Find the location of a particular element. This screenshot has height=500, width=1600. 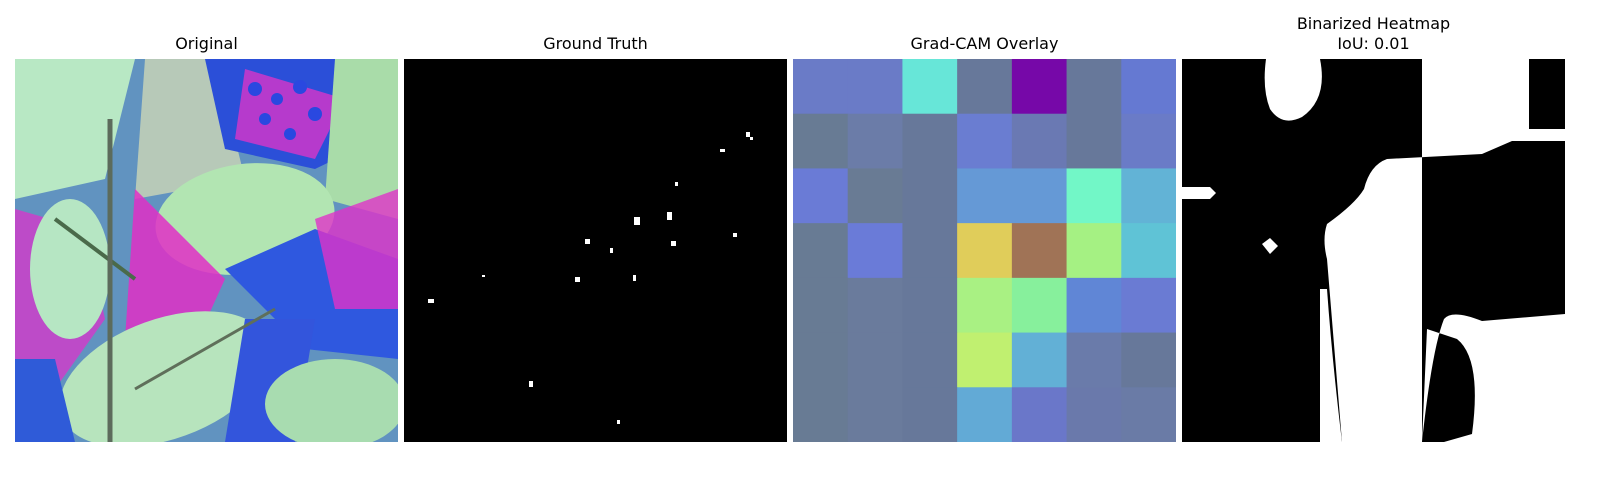

iou-subtitle: IoU: 0.01 is located at coordinates (1373, 43).